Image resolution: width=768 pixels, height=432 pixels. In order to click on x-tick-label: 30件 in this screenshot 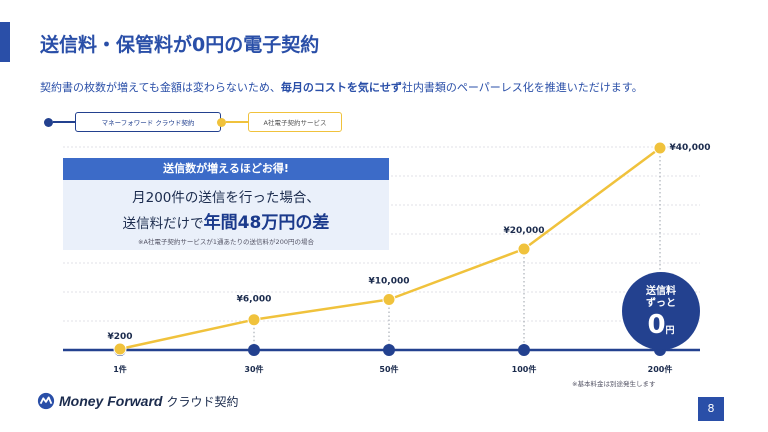, I will do `click(253, 369)`.